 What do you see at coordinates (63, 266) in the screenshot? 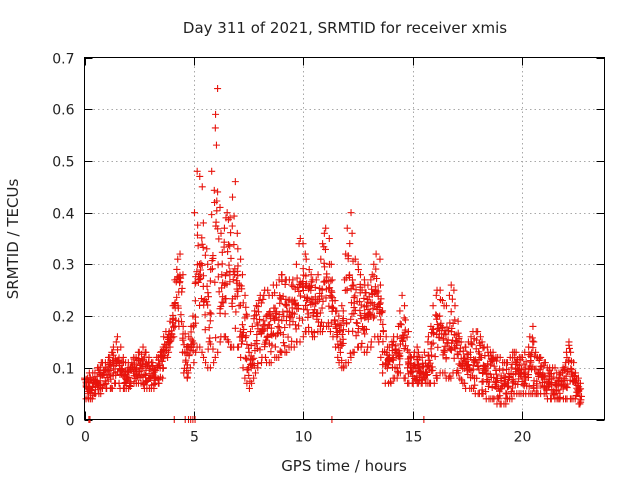
I see `y-tick-label: 0.3` at bounding box center [63, 266].